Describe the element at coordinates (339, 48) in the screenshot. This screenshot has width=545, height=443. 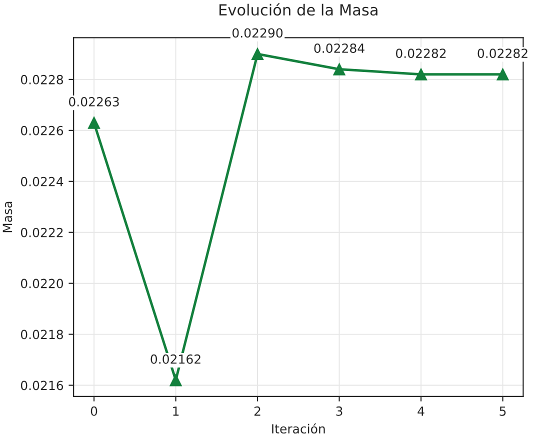
I see `text: 0.02284` at that location.